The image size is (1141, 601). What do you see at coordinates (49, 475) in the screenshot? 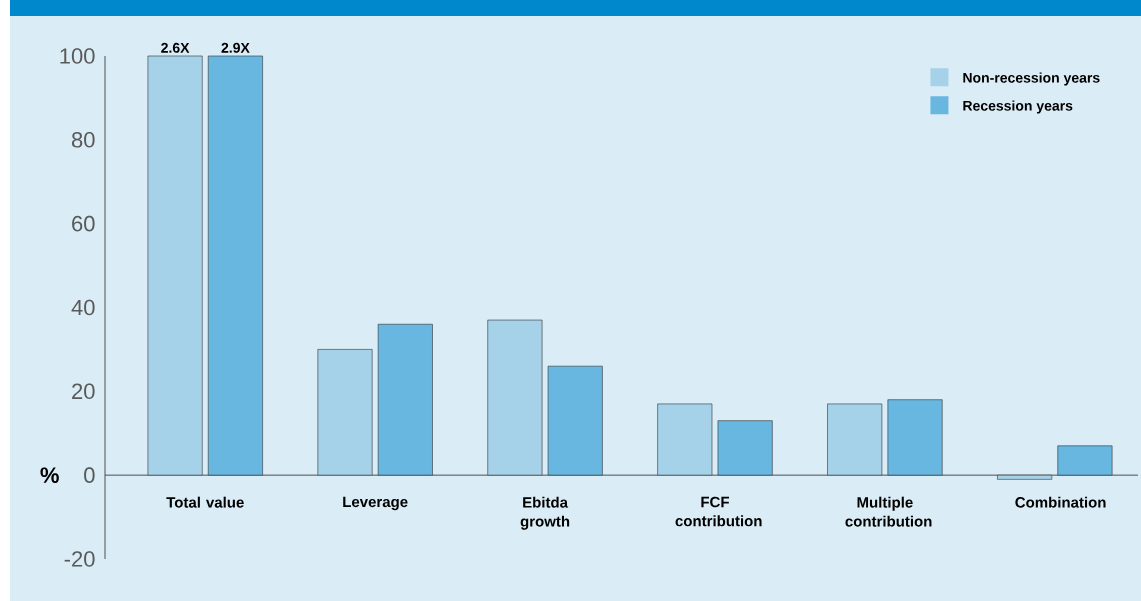
I see `y-axis-title: %` at bounding box center [49, 475].